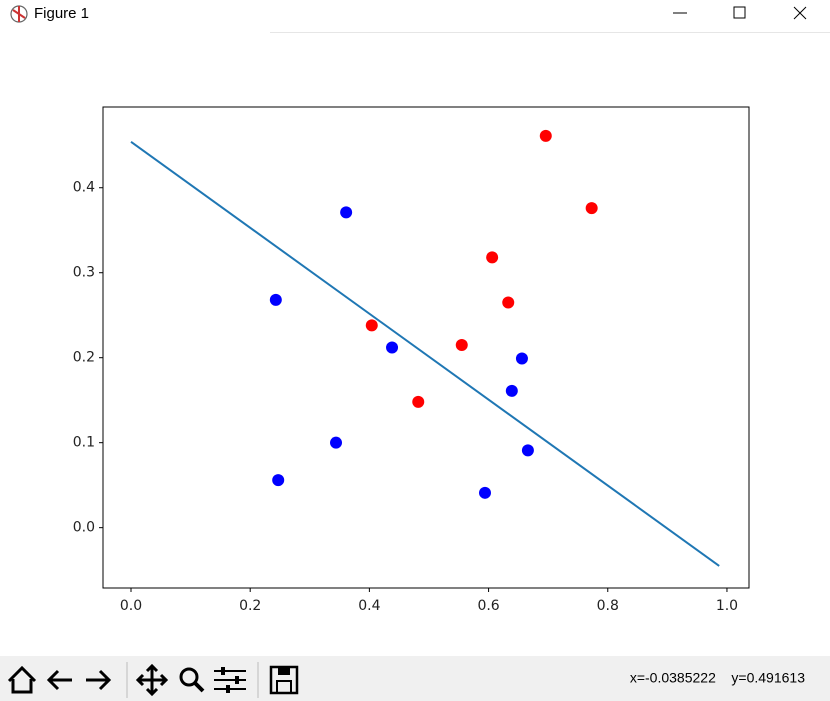  Describe the element at coordinates (369, 606) in the screenshot. I see `x-tick-label: 0.4` at that location.